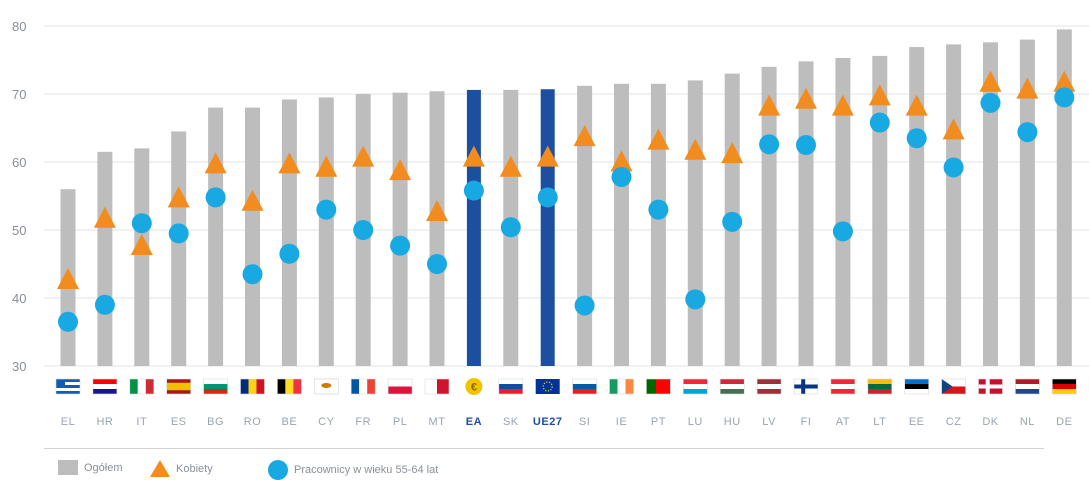 The image size is (1089, 480). I want to click on triangle-pt, so click(658, 139).